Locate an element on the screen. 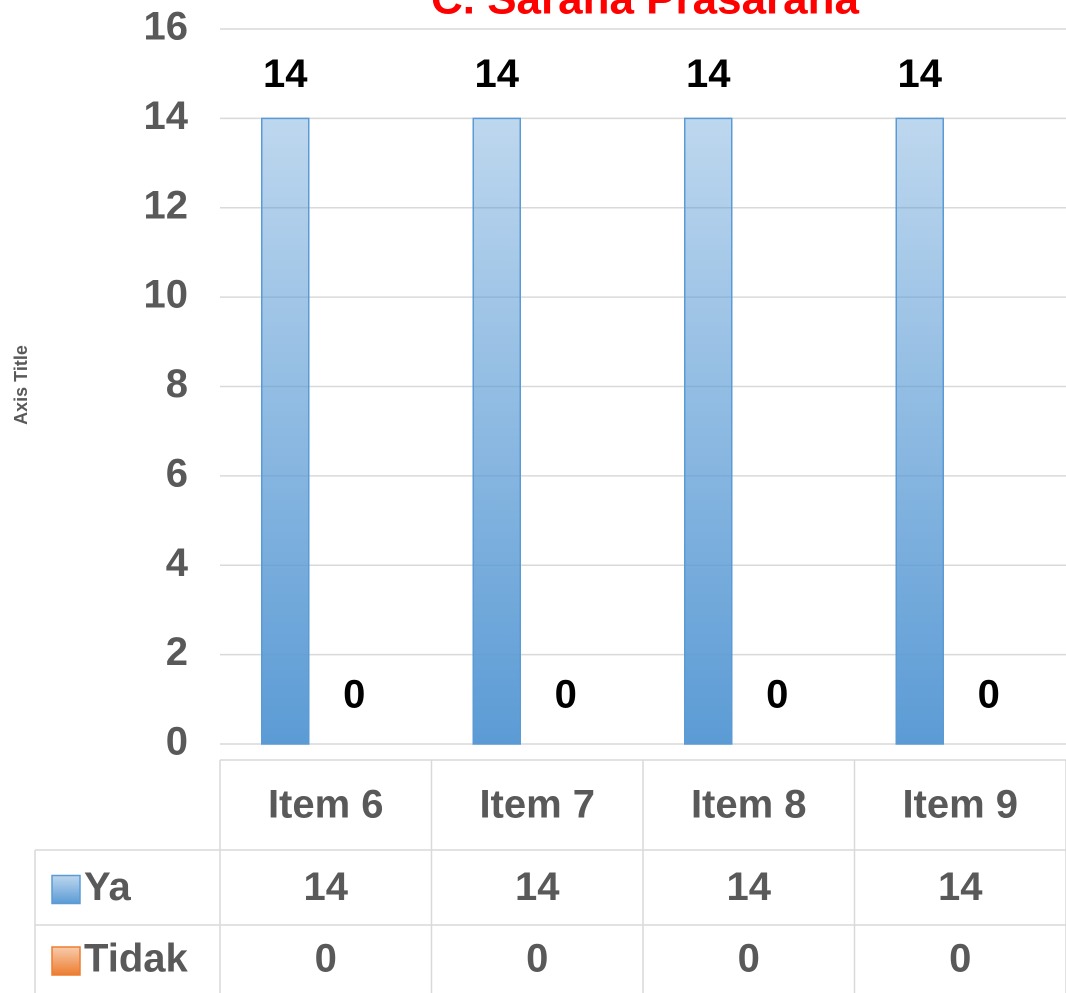  y-tick-label: 12 is located at coordinates (166, 205).